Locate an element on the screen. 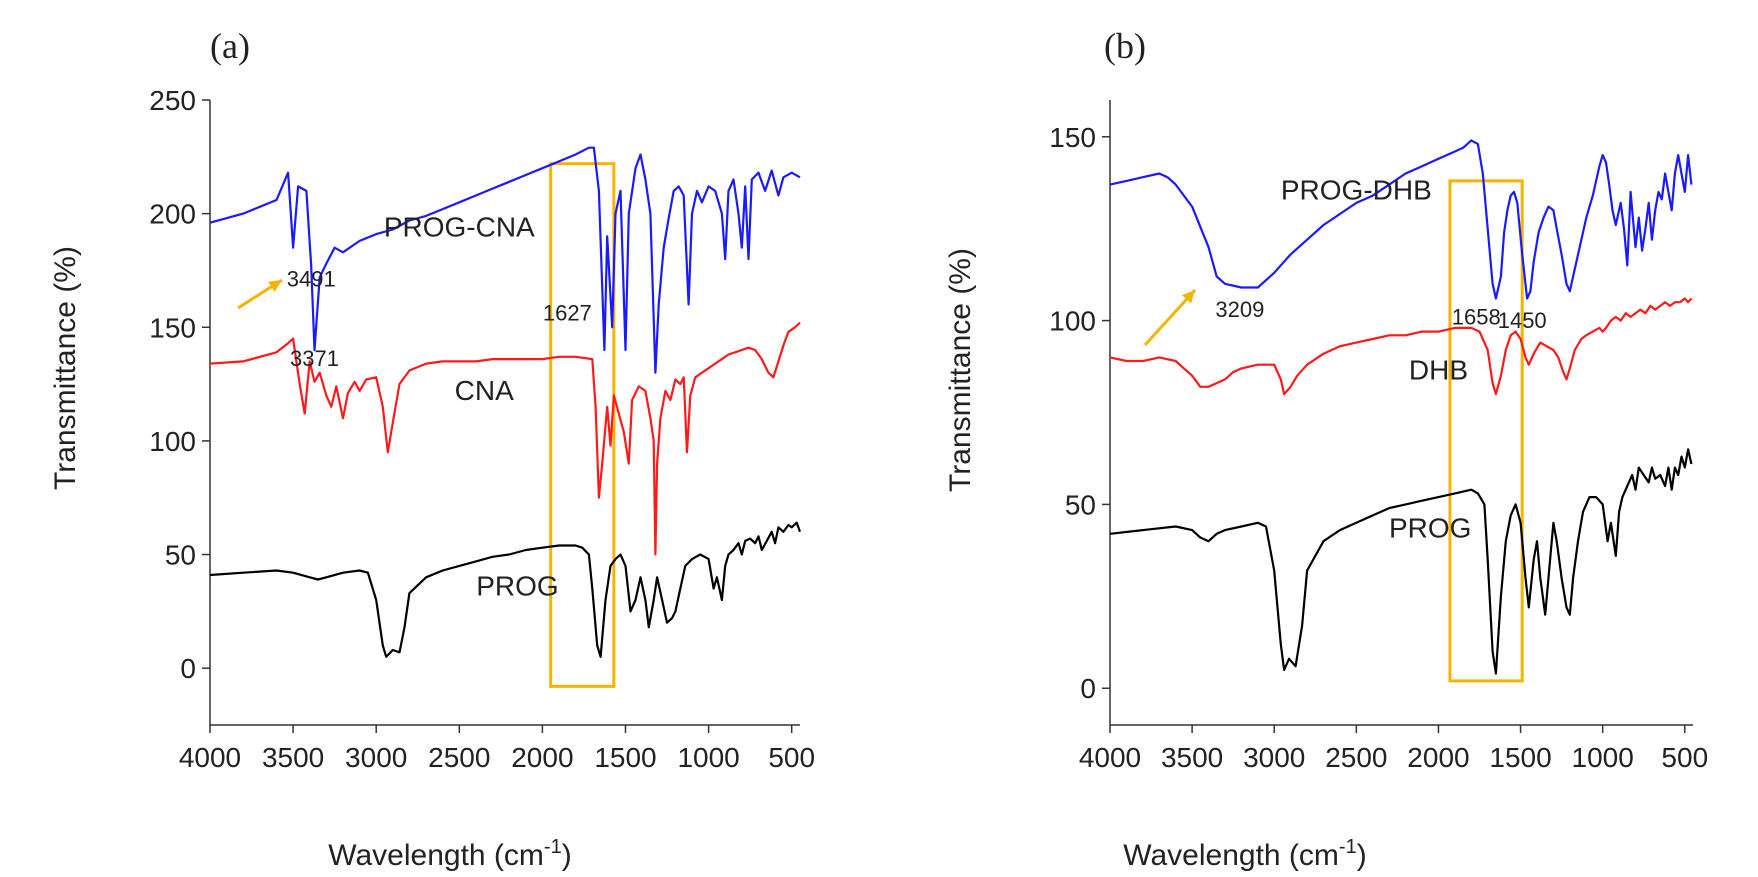  panel-a-peak-annotation: 1627 is located at coordinates (567, 312).